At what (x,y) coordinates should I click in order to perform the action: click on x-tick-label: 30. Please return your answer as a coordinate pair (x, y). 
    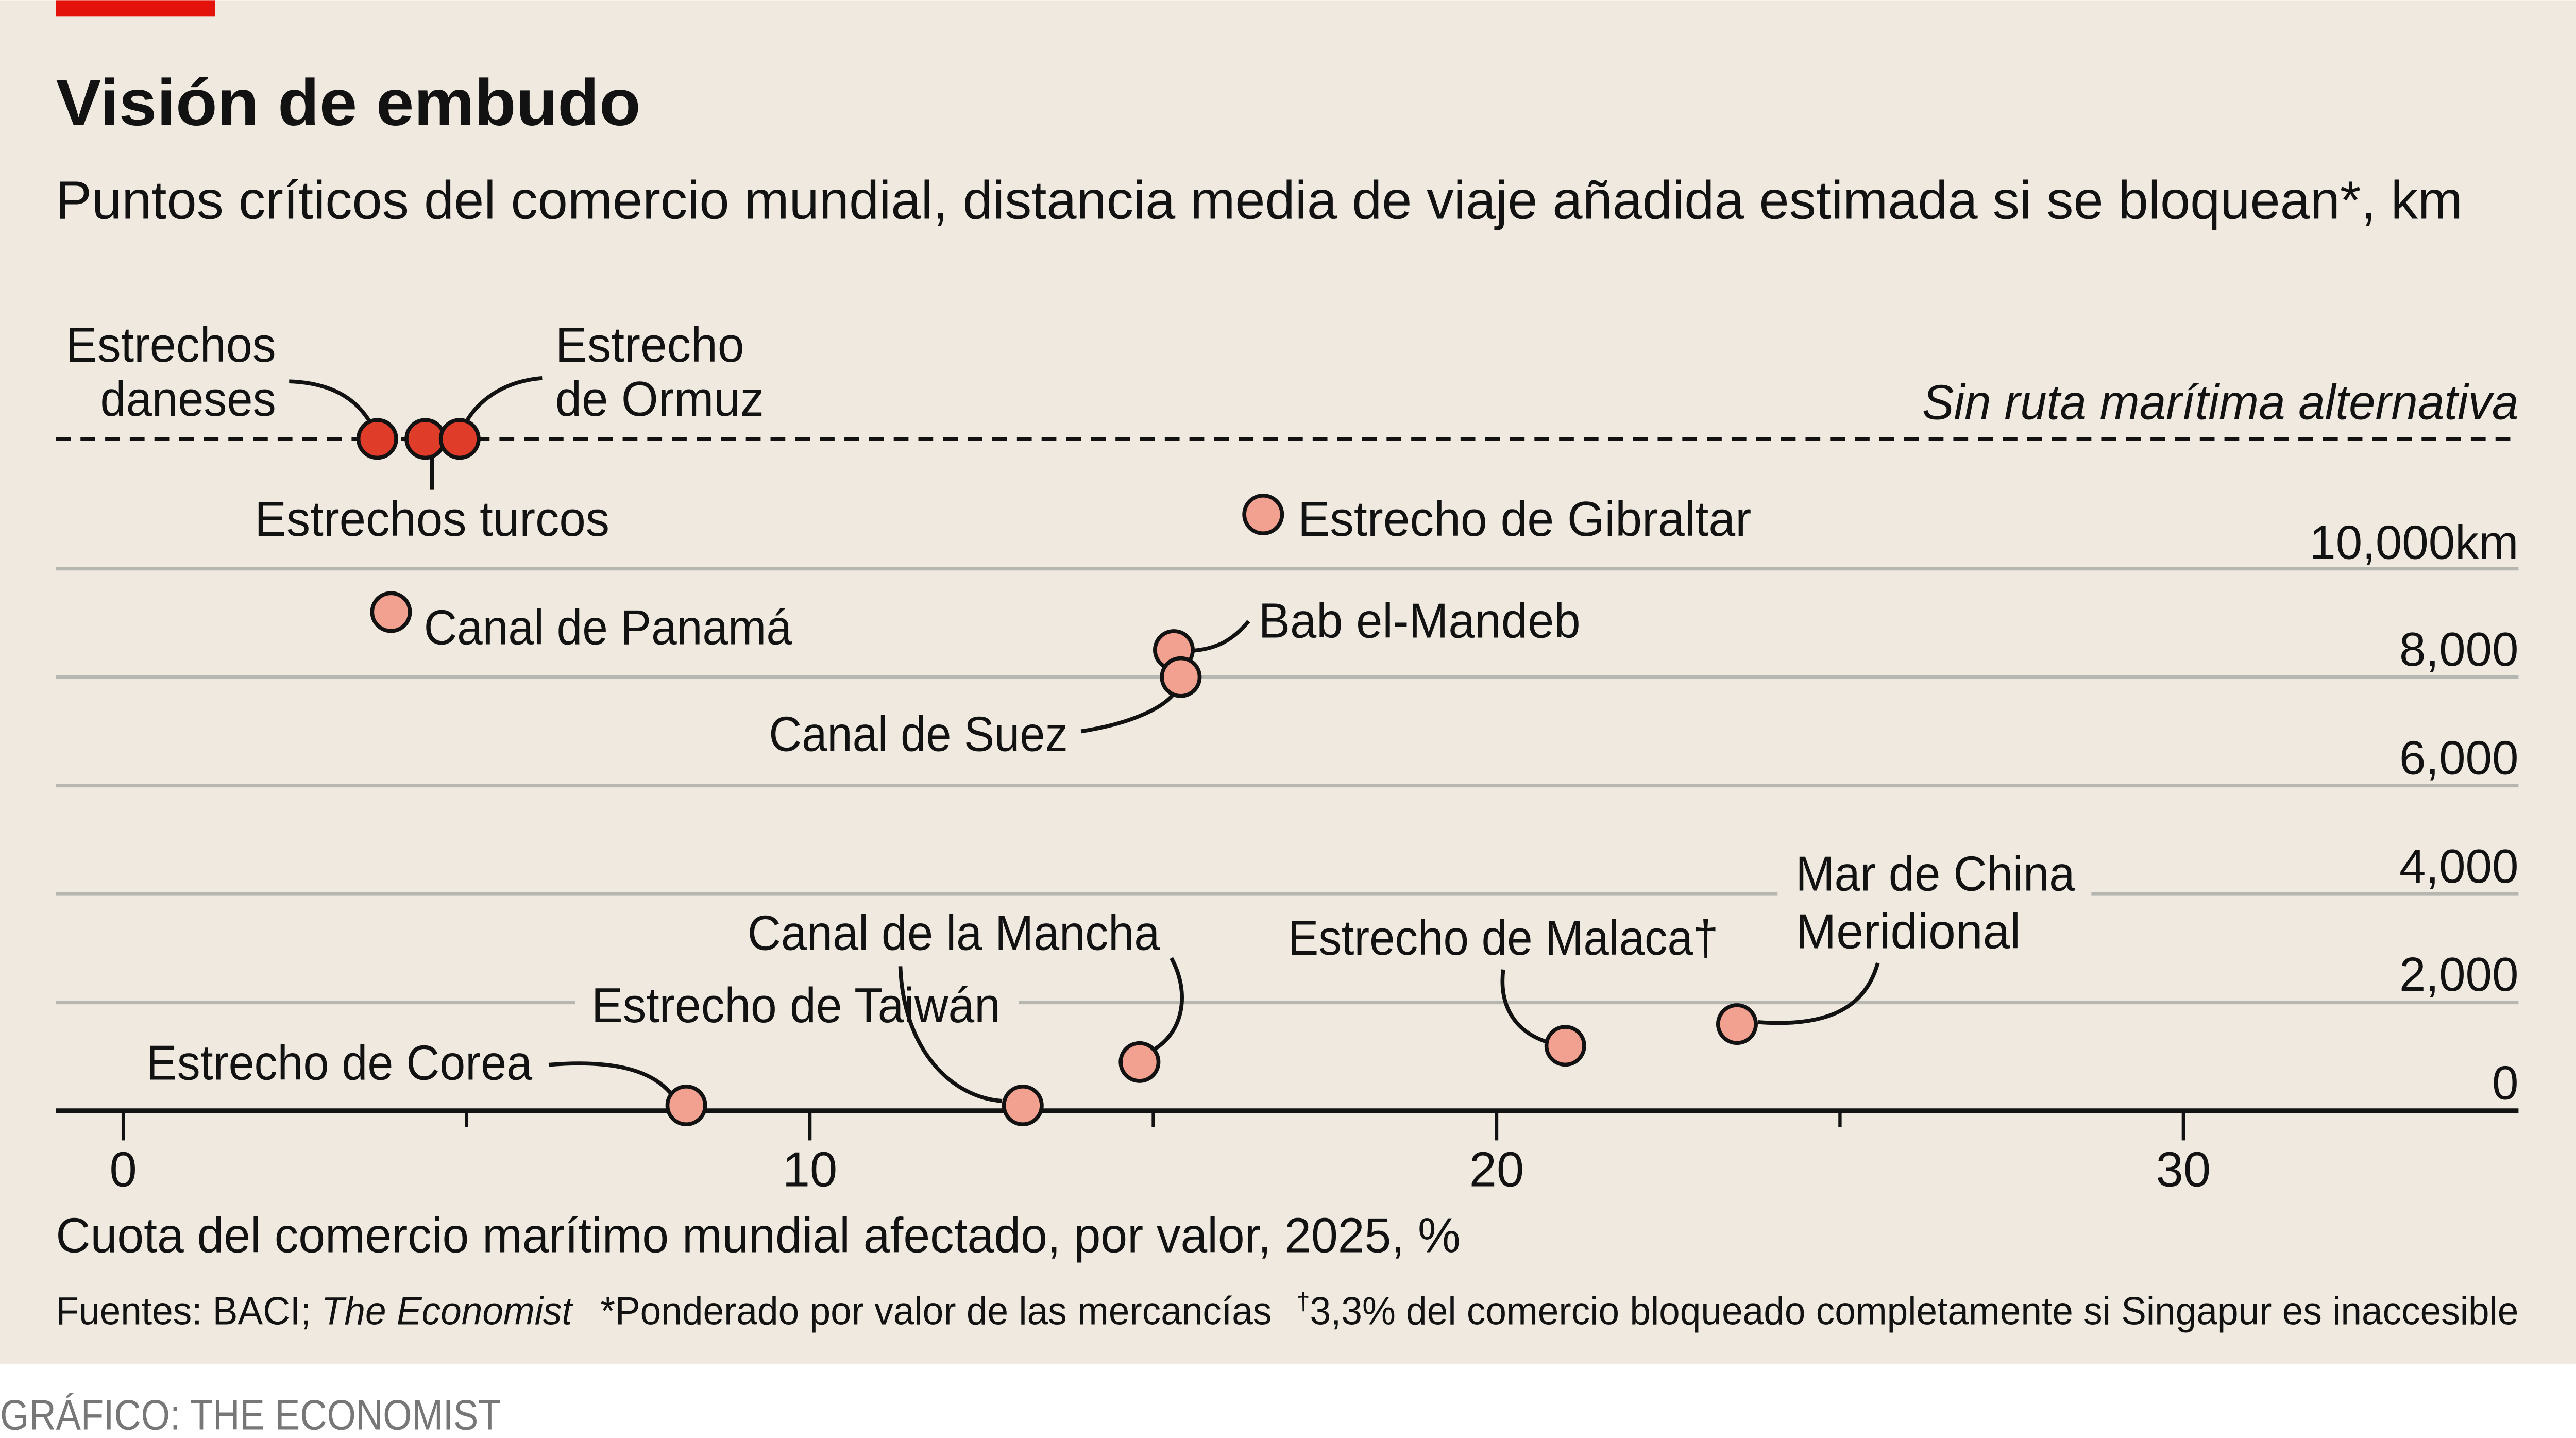
    Looking at the image, I should click on (2183, 1169).